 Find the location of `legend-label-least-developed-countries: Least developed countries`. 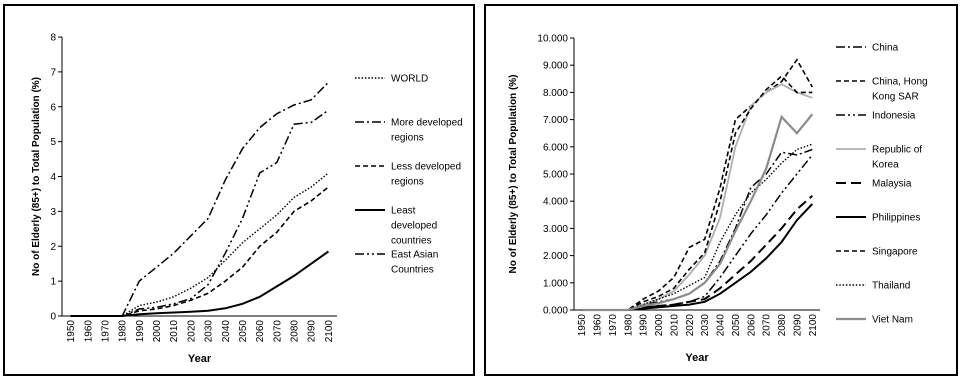

legend-label-least-developed-countries: Least developed countries is located at coordinates (414, 226).